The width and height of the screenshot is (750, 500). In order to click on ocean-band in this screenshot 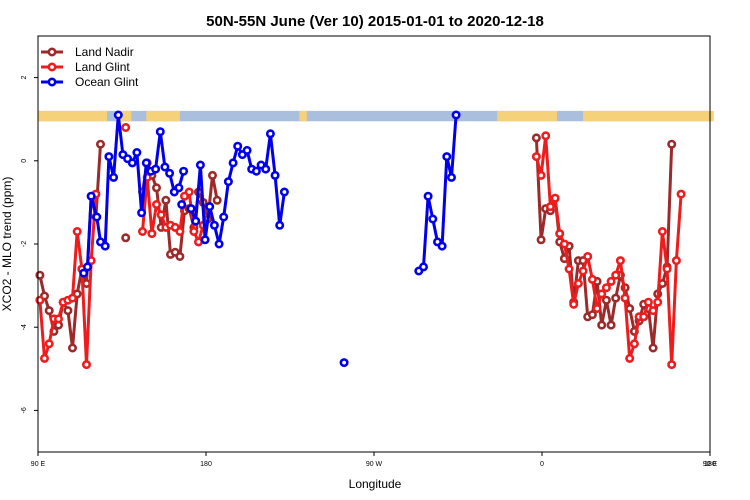, I will do `click(374, 116)`.